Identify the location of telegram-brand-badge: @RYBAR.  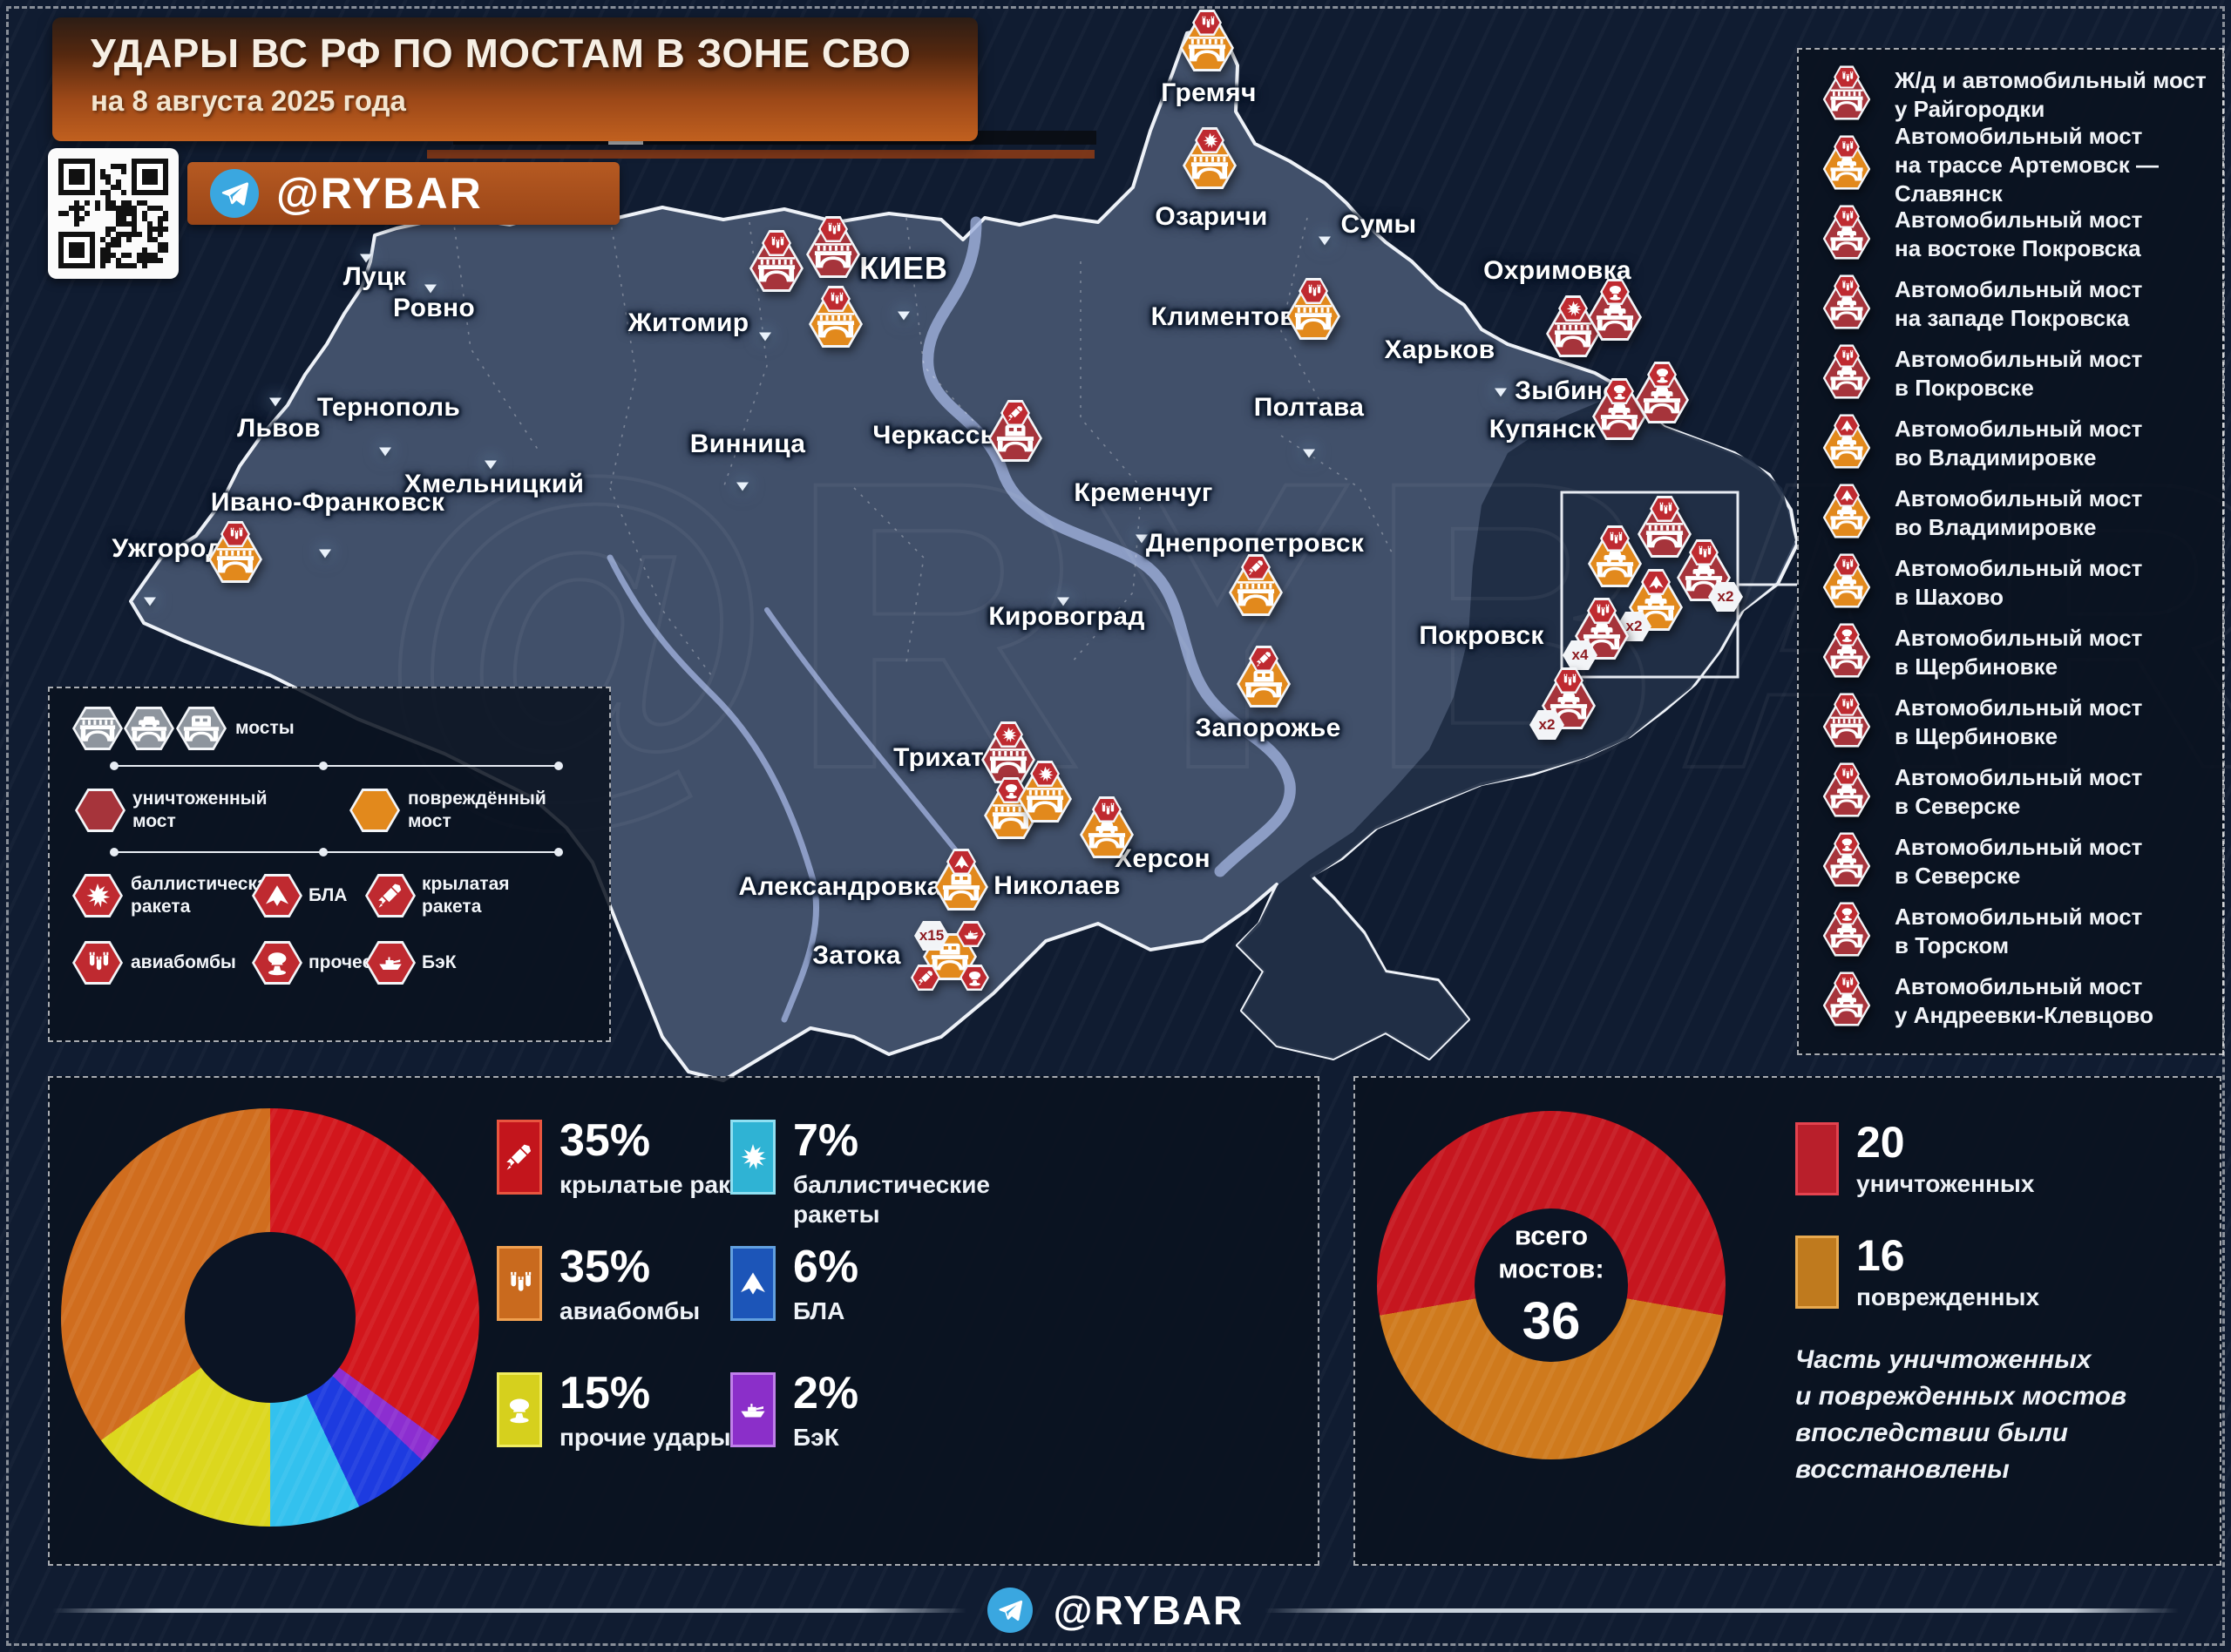
(403, 193).